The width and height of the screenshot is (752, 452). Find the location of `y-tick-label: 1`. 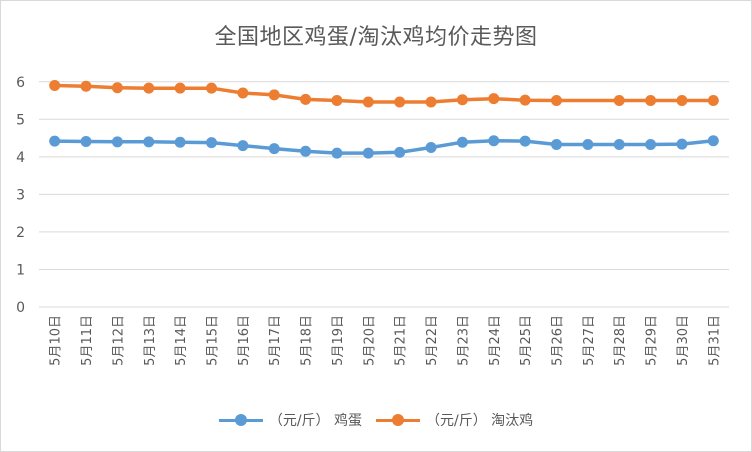

y-tick-label: 1 is located at coordinates (20, 270).